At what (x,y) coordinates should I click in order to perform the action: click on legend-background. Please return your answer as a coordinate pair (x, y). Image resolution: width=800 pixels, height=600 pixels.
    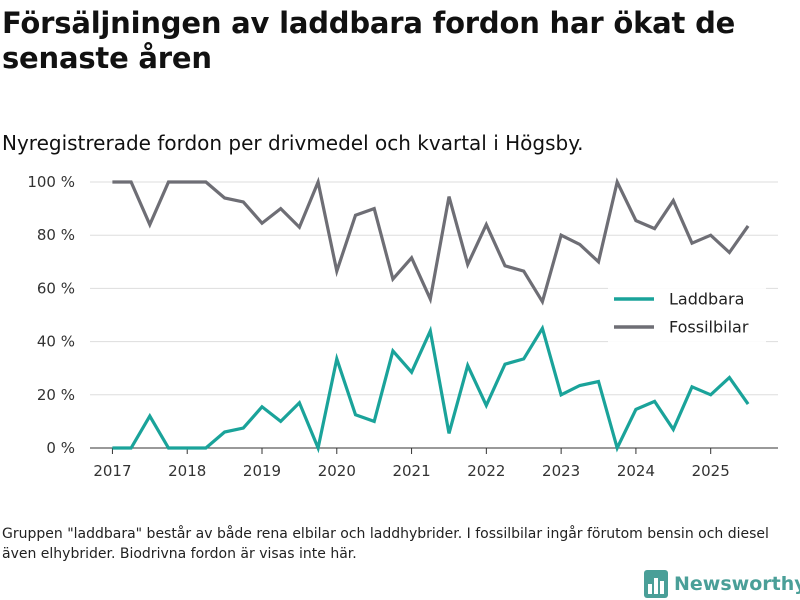
    Looking at the image, I should click on (687, 315).